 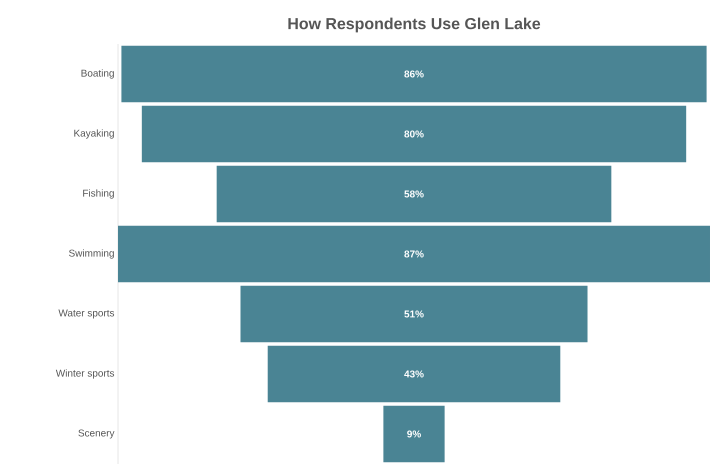 What do you see at coordinates (86, 314) in the screenshot?
I see `category-label: Water sports` at bounding box center [86, 314].